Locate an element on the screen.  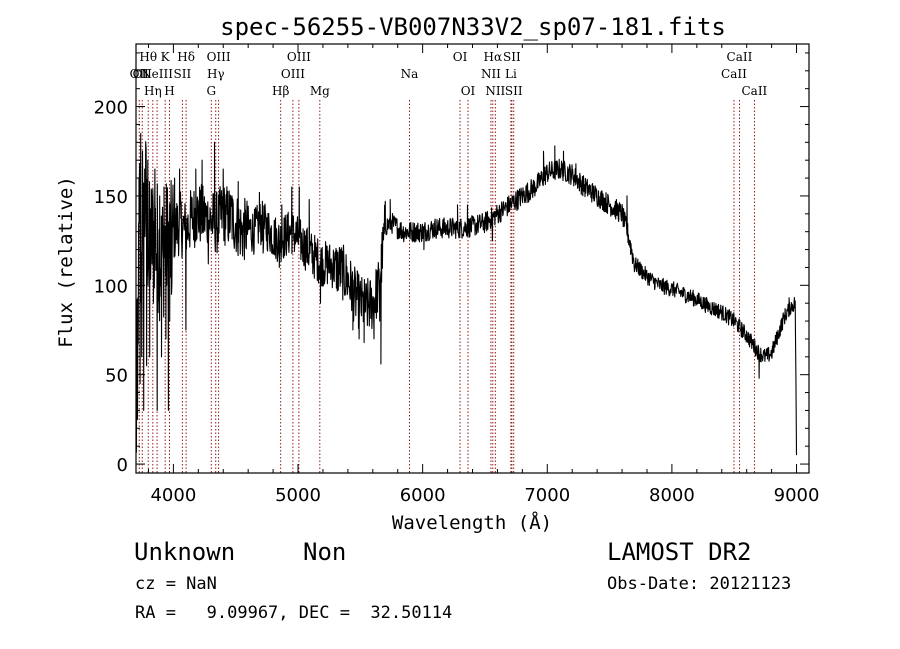
y-tick-label: 150 is located at coordinates (111, 197).